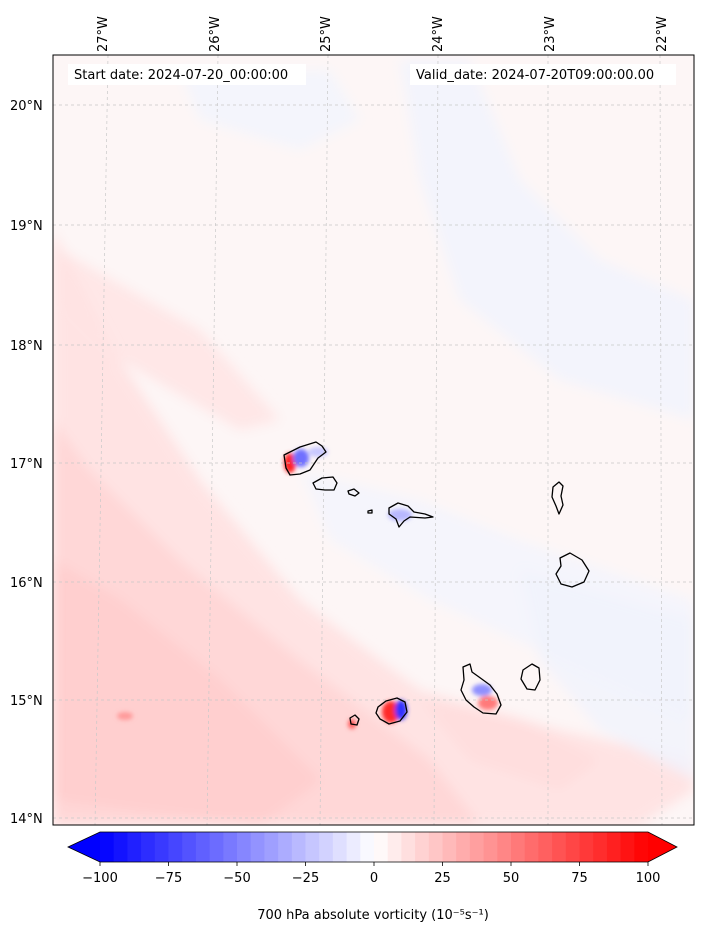  Describe the element at coordinates (84, 847) in the screenshot. I see `colorbar-extend-min` at that location.